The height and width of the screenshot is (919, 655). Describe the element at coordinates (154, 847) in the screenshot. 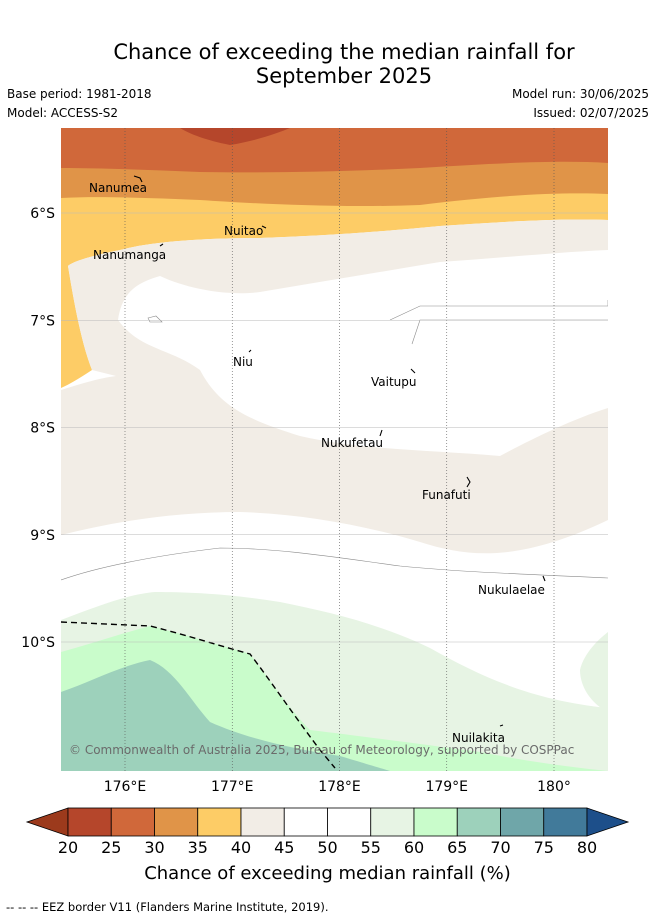

I see `colorbar-tick-label: 30` at that location.